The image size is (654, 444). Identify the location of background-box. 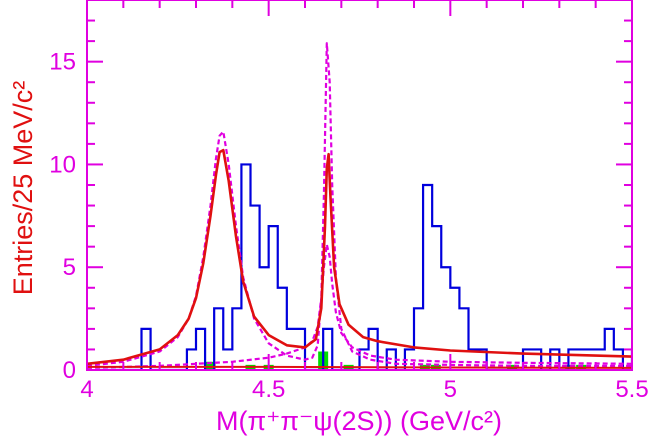
(210, 365).